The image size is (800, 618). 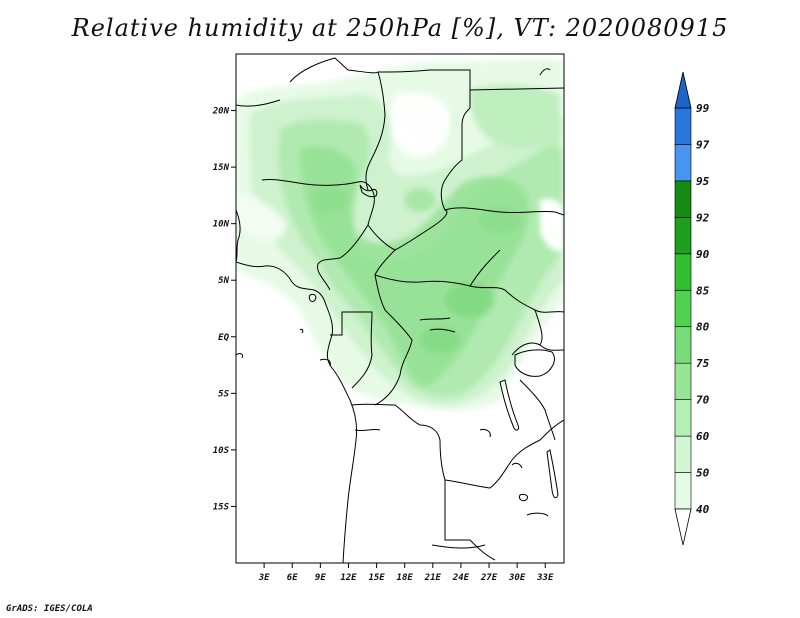 What do you see at coordinates (703, 144) in the screenshot?
I see `colorbar-label: 97` at bounding box center [703, 144].